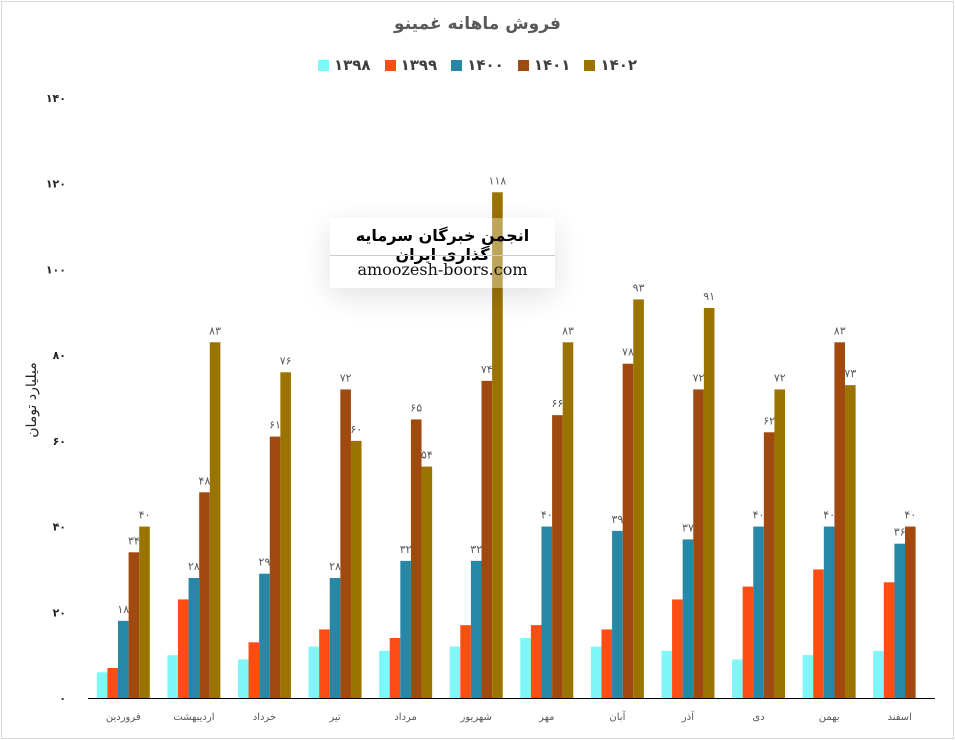 This screenshot has height=740, width=955. What do you see at coordinates (552, 65) in the screenshot?
I see `legend-label: ۱۴۰۱` at bounding box center [552, 65].